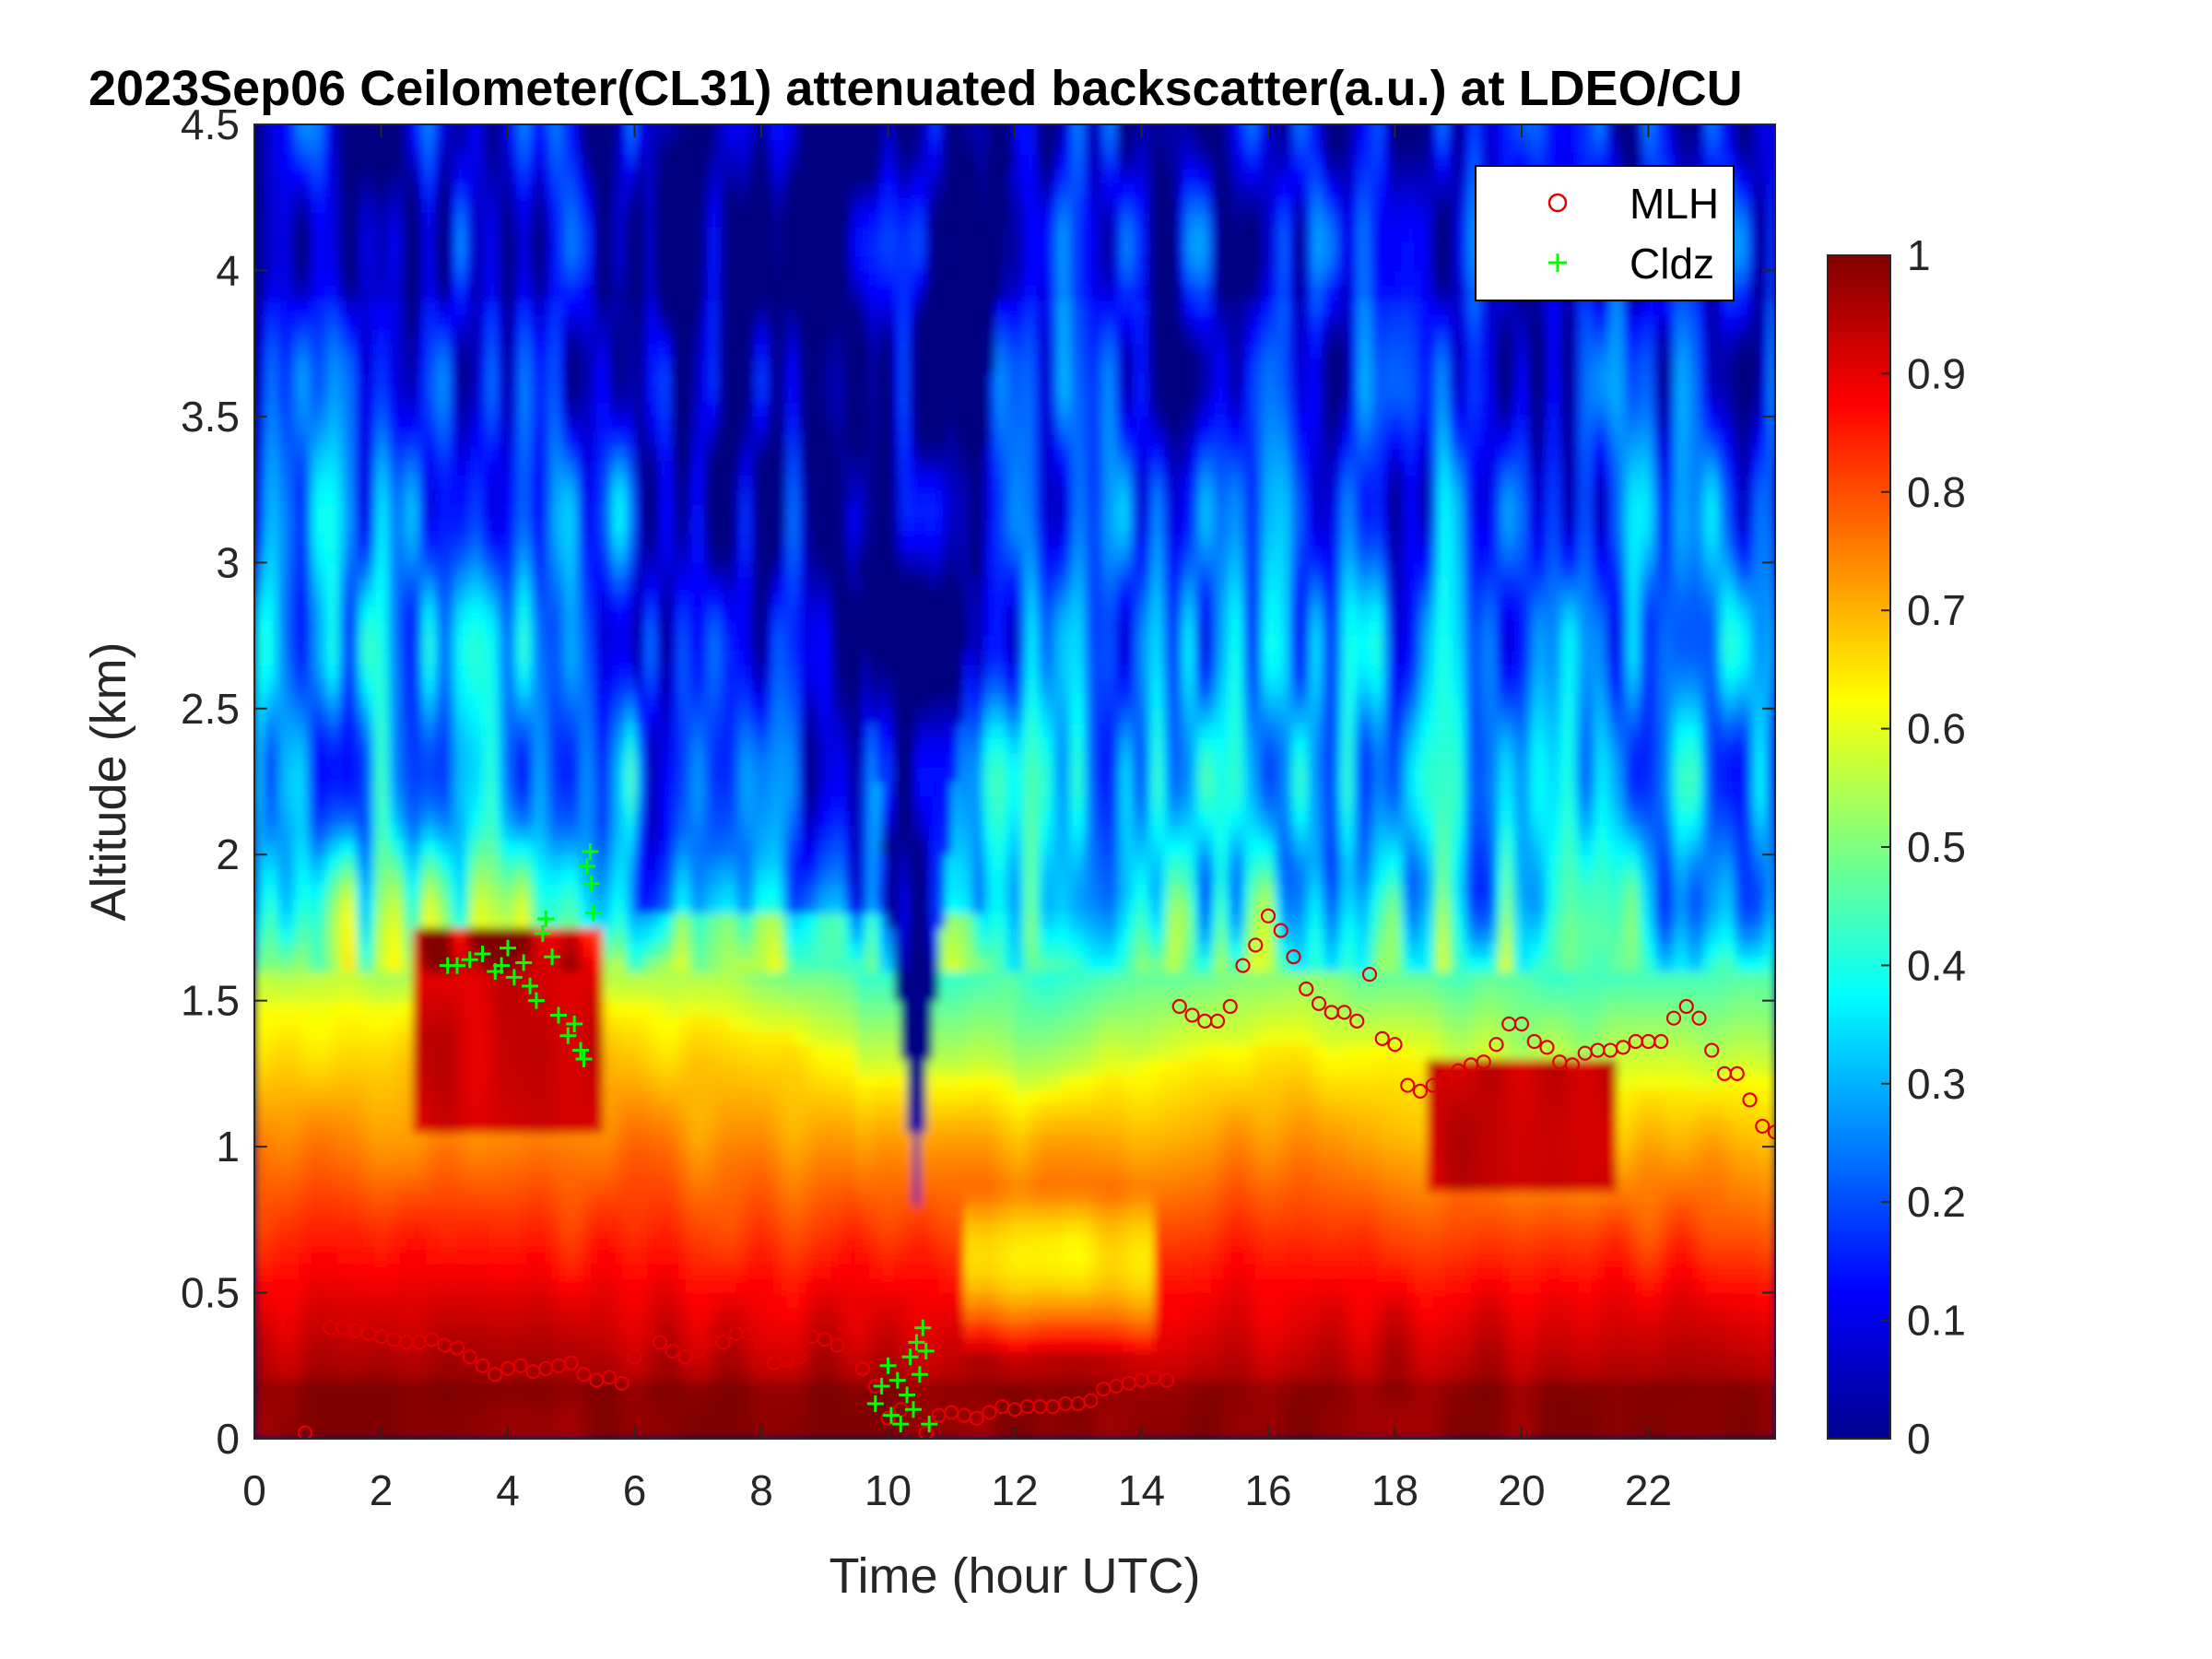 Image resolution: width=2212 pixels, height=1659 pixels. Describe the element at coordinates (1394, 1490) in the screenshot. I see `x-tick-label: 18` at that location.